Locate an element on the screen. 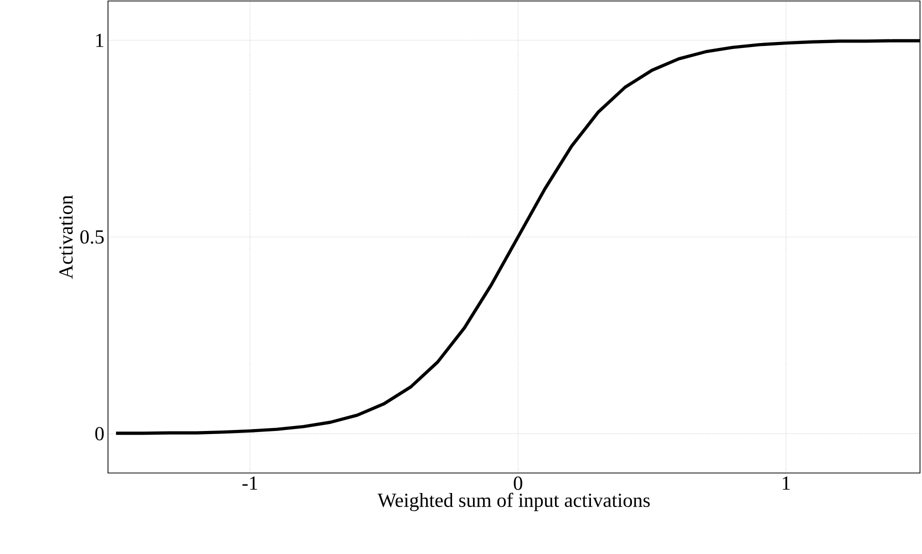 The height and width of the screenshot is (554, 922). x-tick-label: 1 is located at coordinates (786, 483).